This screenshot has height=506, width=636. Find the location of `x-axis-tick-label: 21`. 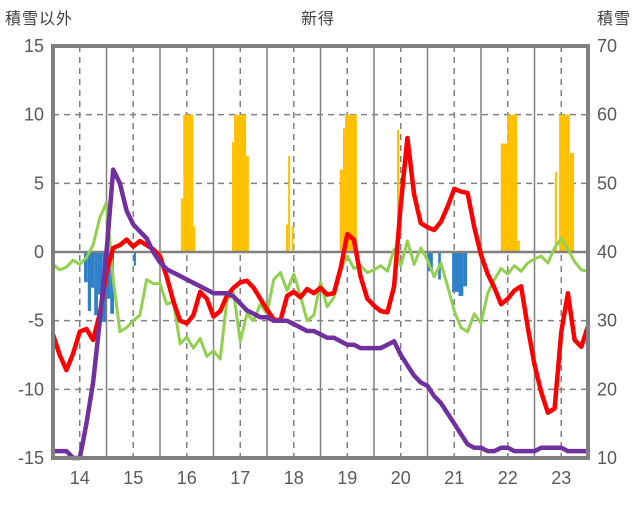

x-axis-tick-label: 21 is located at coordinates (454, 478).